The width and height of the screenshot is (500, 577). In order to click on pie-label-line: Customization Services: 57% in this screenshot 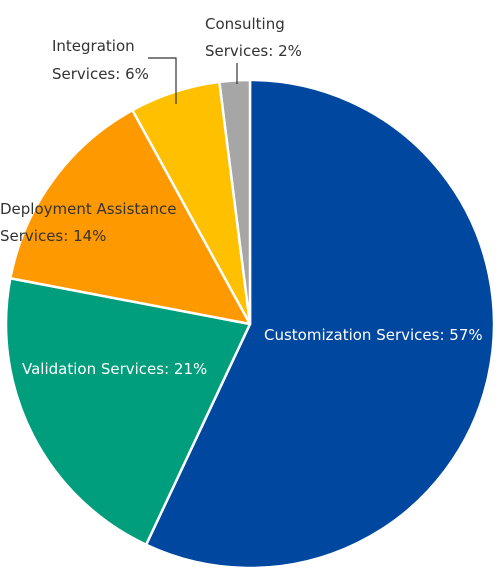, I will do `click(373, 335)`.